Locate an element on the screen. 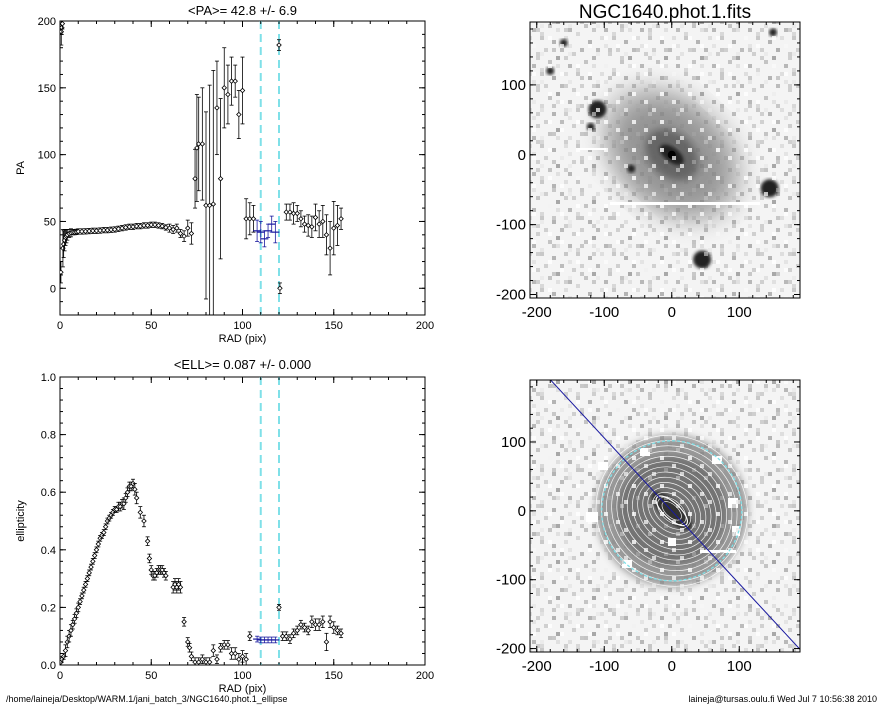  galaxy-image is located at coordinates (665, 160).